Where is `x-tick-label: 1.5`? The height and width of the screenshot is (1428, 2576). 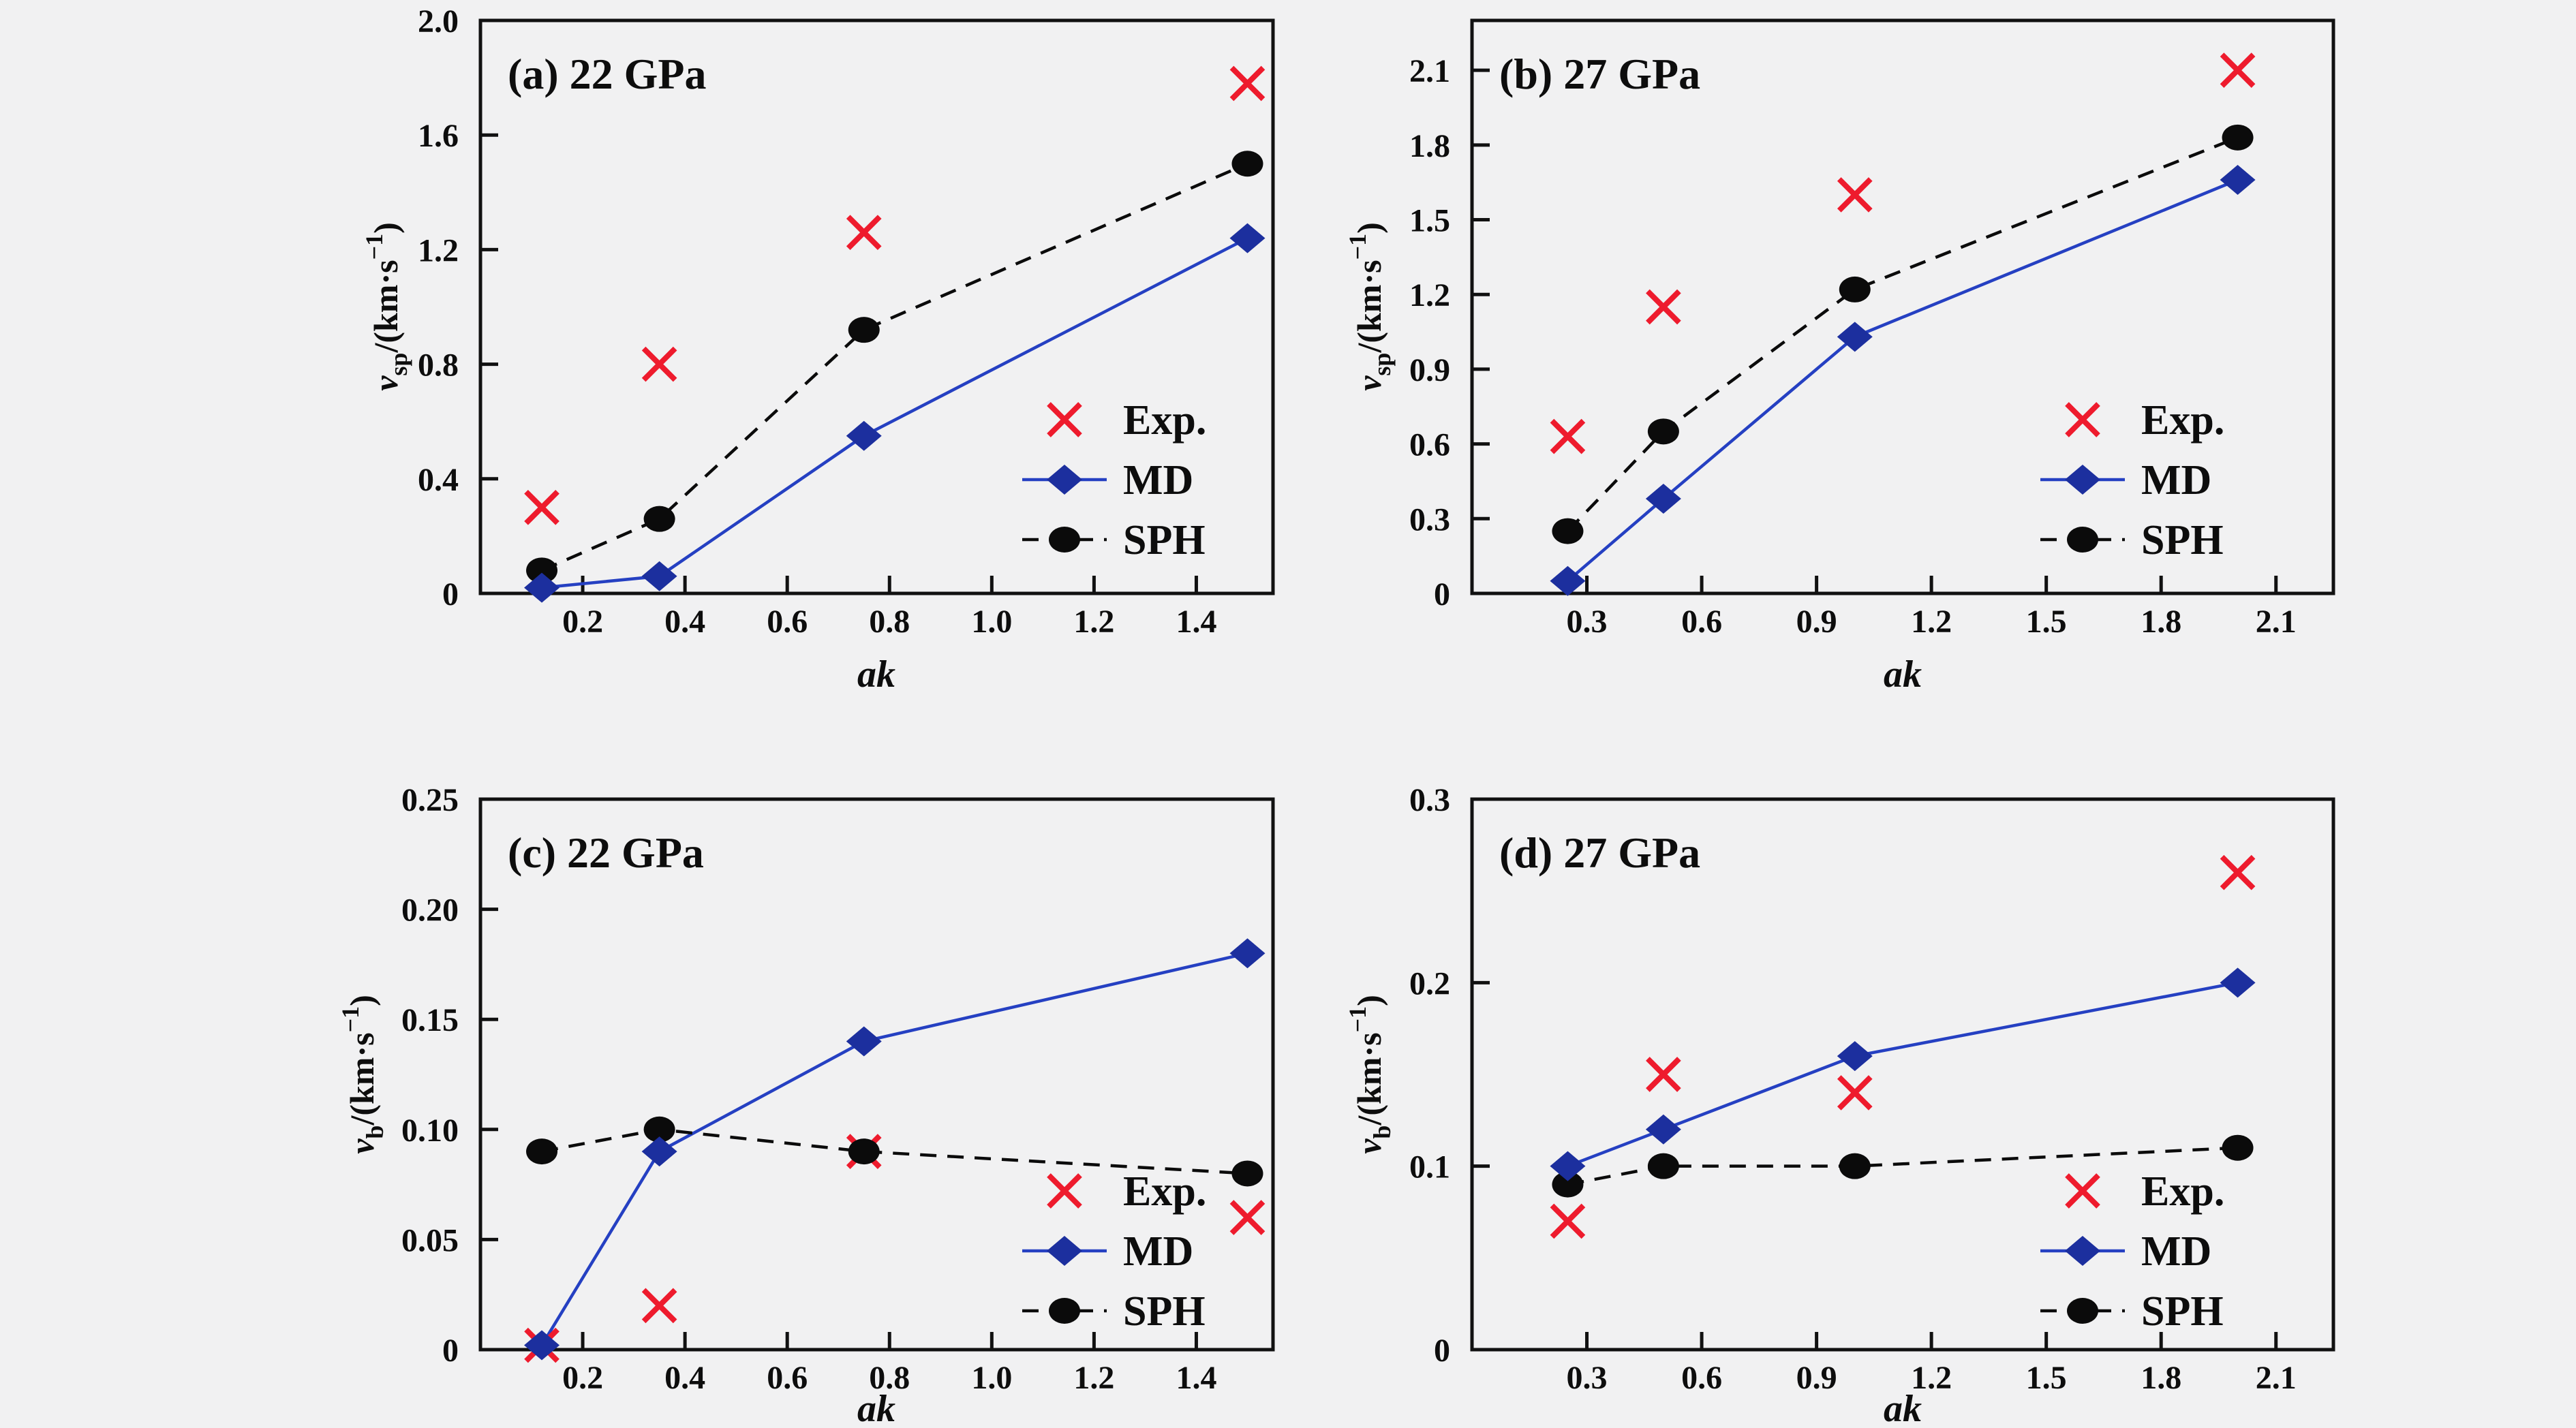 x-tick-label: 1.5 is located at coordinates (2047, 1378).